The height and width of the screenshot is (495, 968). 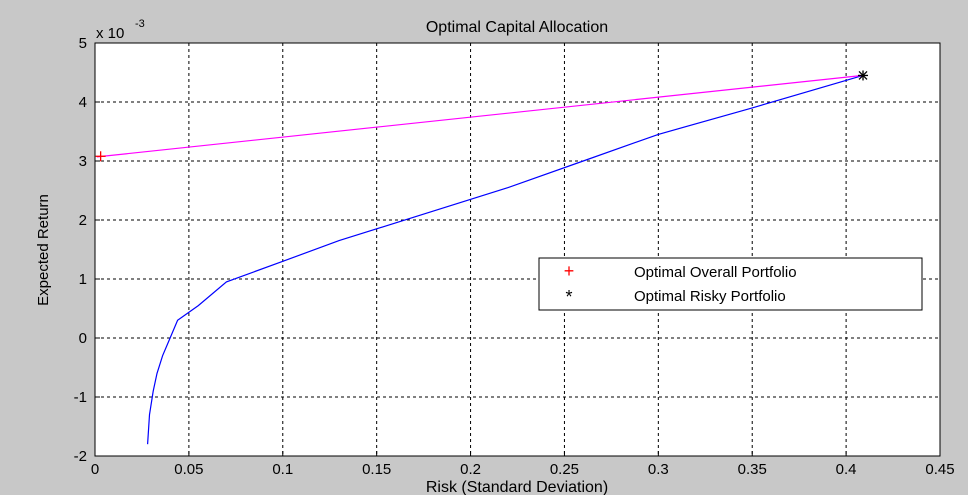 What do you see at coordinates (752, 469) in the screenshot?
I see `x-tick-label: 0.35` at bounding box center [752, 469].